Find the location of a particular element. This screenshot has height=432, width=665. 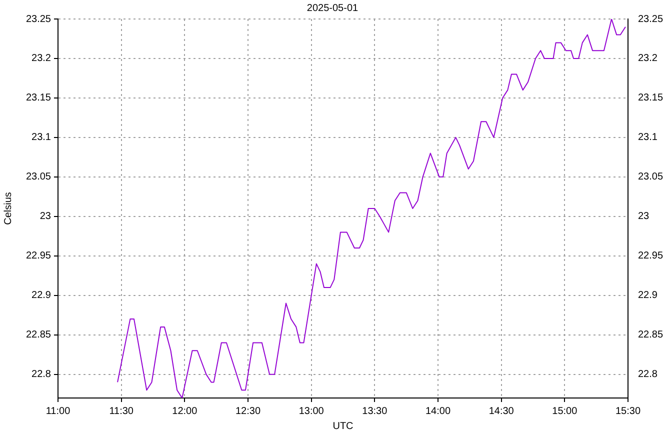

y2-tick-label: 22.95 is located at coordinates (651, 256).